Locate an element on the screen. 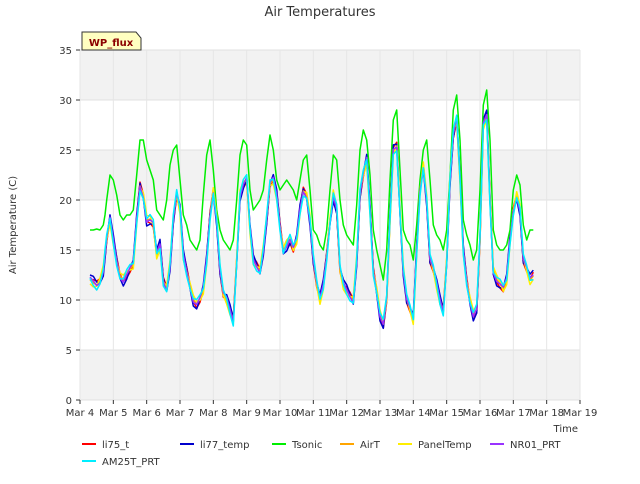 Image resolution: width=640 pixels, height=484 pixels. site-badge-box is located at coordinates (111, 41).